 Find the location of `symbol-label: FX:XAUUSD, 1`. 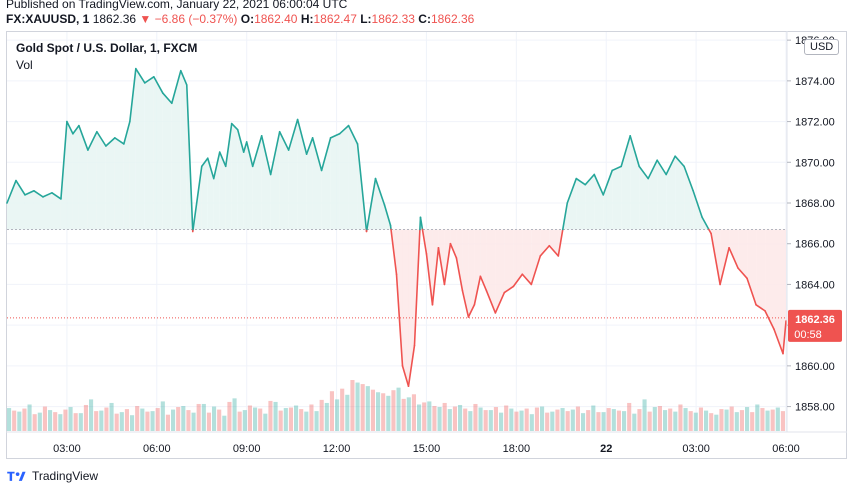

symbol-label: FX:XAUUSD, 1 is located at coordinates (48, 19).